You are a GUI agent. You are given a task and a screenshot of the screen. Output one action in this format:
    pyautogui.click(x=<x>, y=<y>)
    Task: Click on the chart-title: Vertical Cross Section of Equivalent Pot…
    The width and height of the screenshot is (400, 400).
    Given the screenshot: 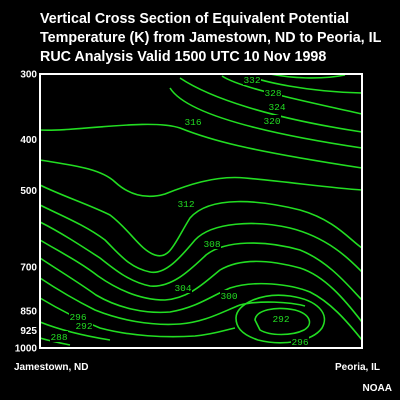 What is the action you would take?
    pyautogui.click(x=217, y=38)
    